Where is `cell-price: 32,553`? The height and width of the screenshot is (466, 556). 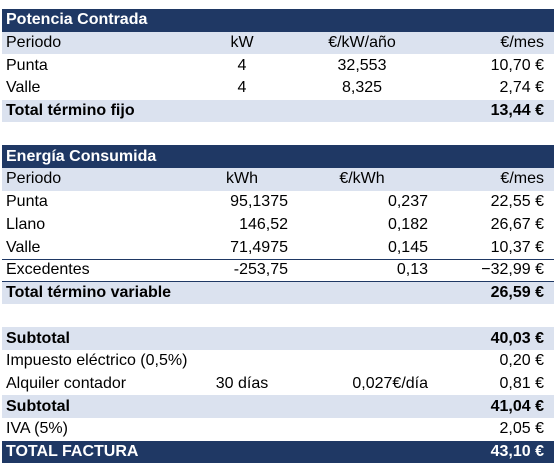
cell-price: 32,553 is located at coordinates (362, 65).